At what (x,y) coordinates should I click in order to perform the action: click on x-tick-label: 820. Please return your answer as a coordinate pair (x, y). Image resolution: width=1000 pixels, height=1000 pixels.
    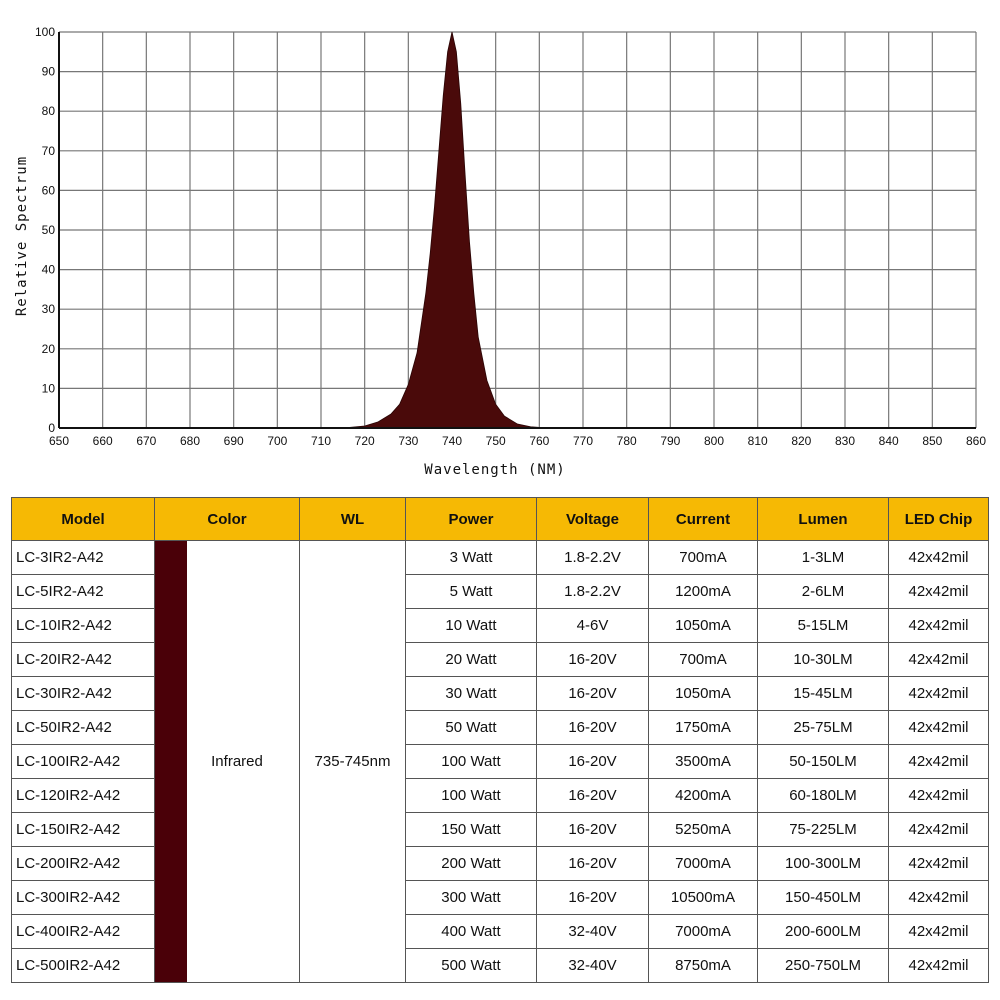
    Looking at the image, I should click on (801, 441).